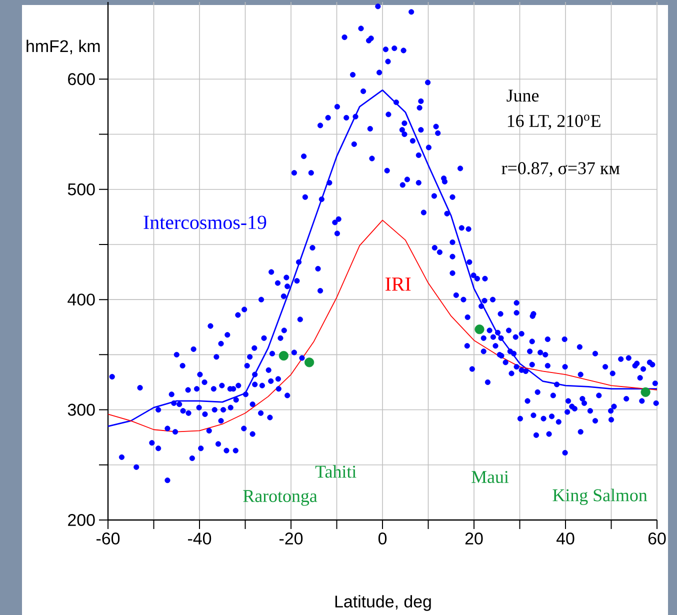  What do you see at coordinates (657, 538) in the screenshot?
I see `x-tick-label: 60` at bounding box center [657, 538].